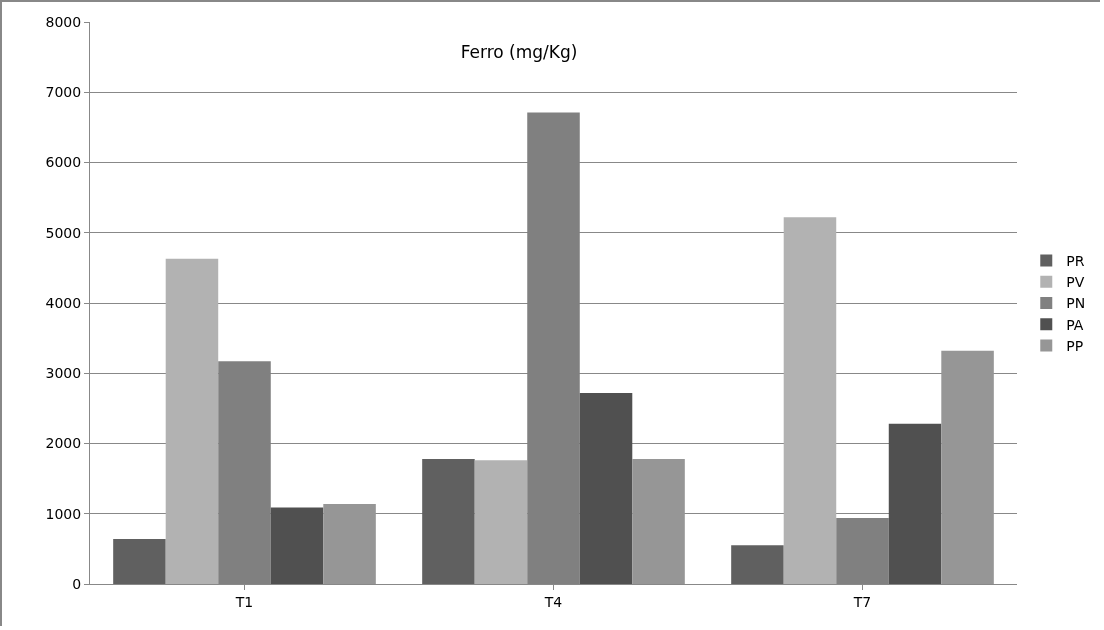 This screenshot has height=630, width=1104. I want to click on y-tick-label: 0, so click(77, 583).